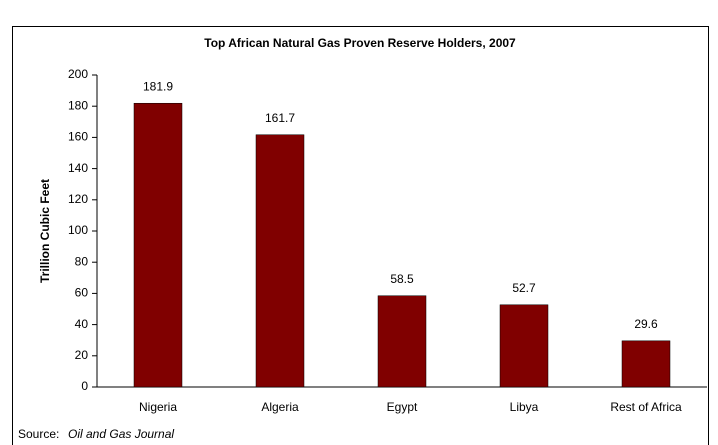 This screenshot has width=718, height=445. What do you see at coordinates (524, 288) in the screenshot?
I see `data-label: 52.7` at bounding box center [524, 288].